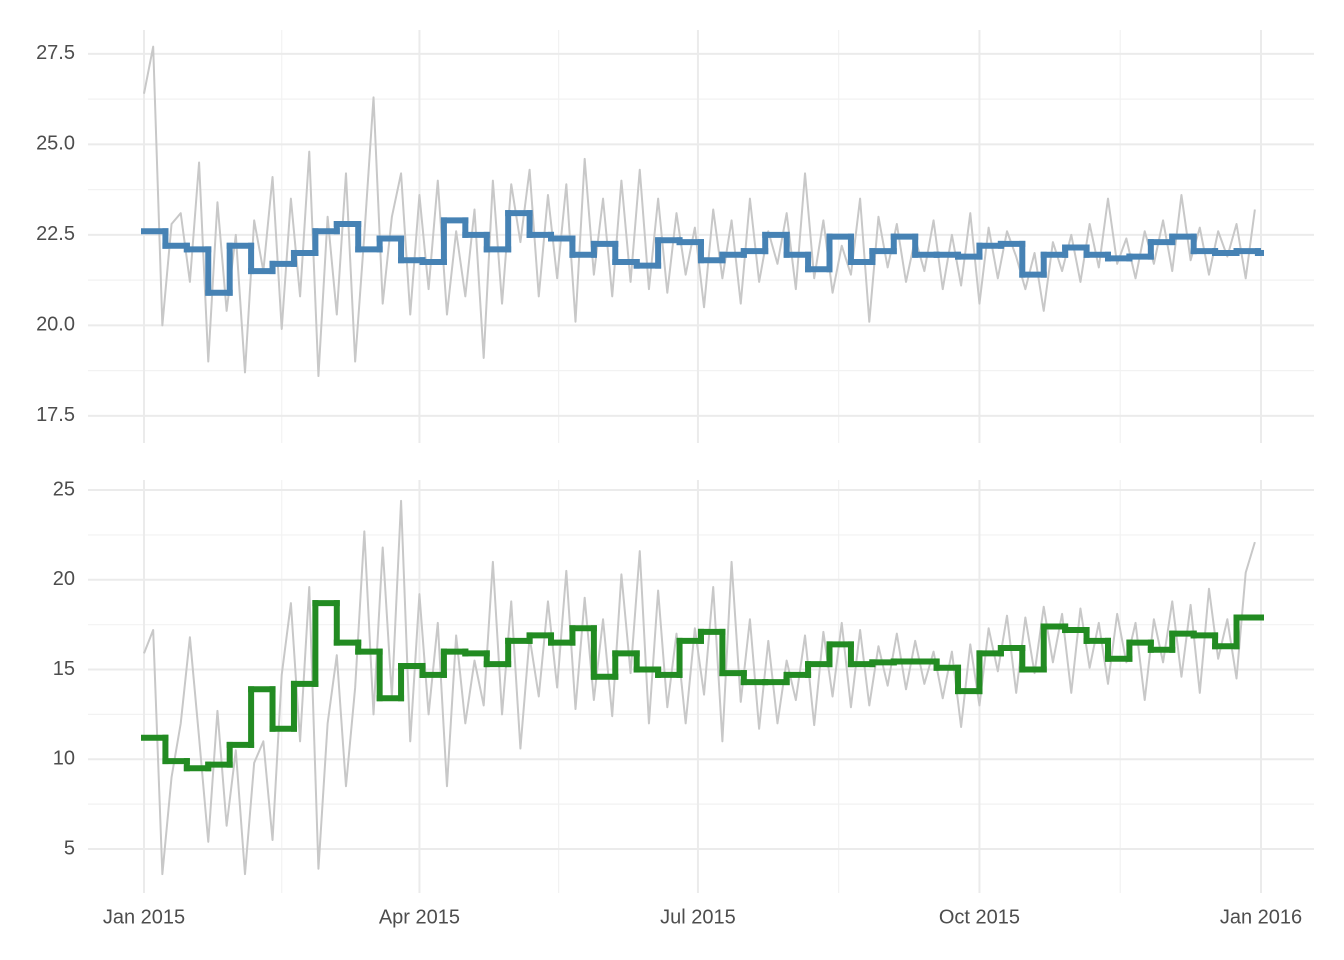 The image size is (1344, 960). Describe the element at coordinates (55, 234) in the screenshot. I see `y-tick-label: 22.5` at that location.